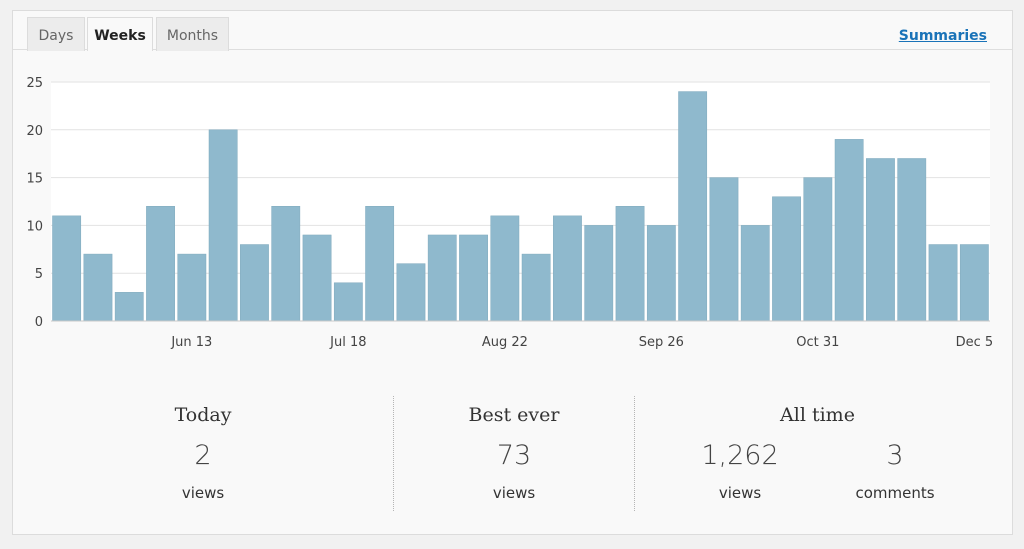  What do you see at coordinates (39, 274) in the screenshot?
I see `y-tick-label: 5` at bounding box center [39, 274].